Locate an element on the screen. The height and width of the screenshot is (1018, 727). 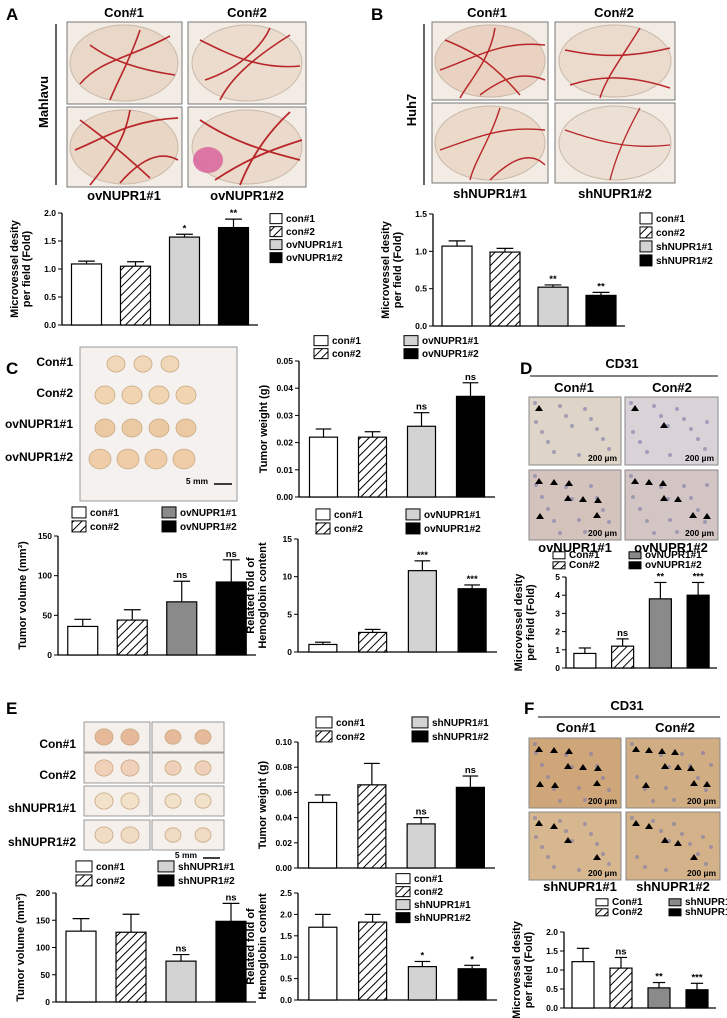
panel-b-letter: B is located at coordinates (377, 14).